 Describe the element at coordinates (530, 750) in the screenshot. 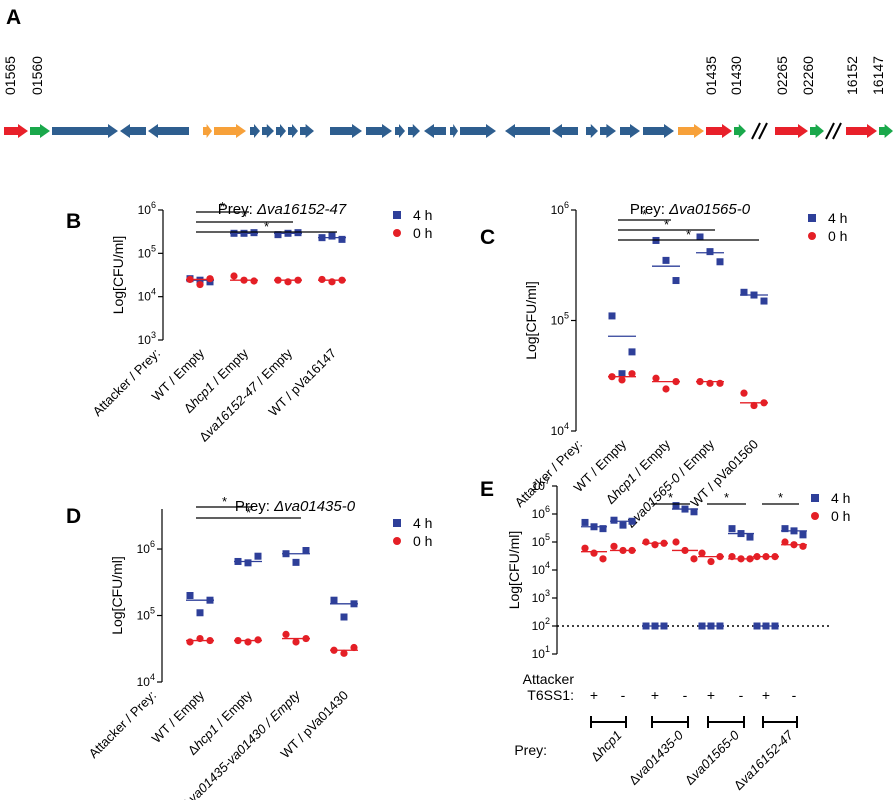

I see `prey-label: Prey:` at that location.